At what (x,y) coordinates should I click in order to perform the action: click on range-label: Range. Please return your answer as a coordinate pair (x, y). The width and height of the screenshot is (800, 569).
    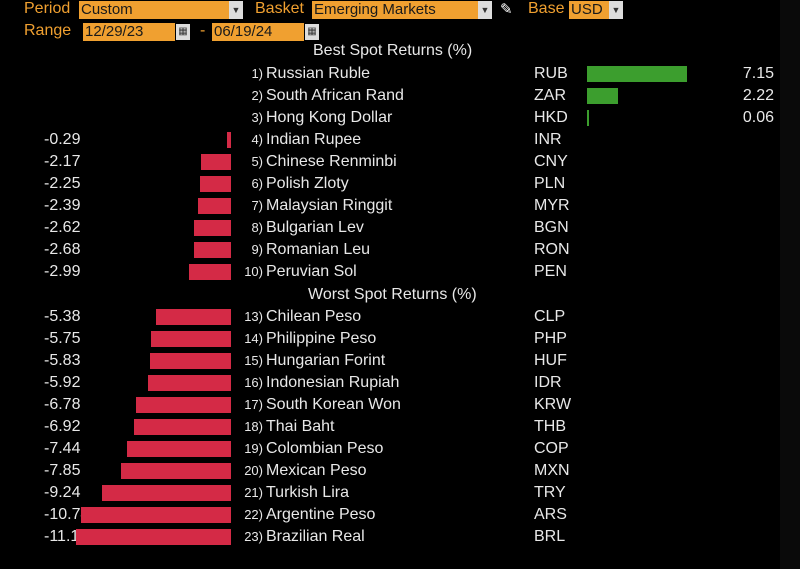
    Looking at the image, I should click on (48, 30).